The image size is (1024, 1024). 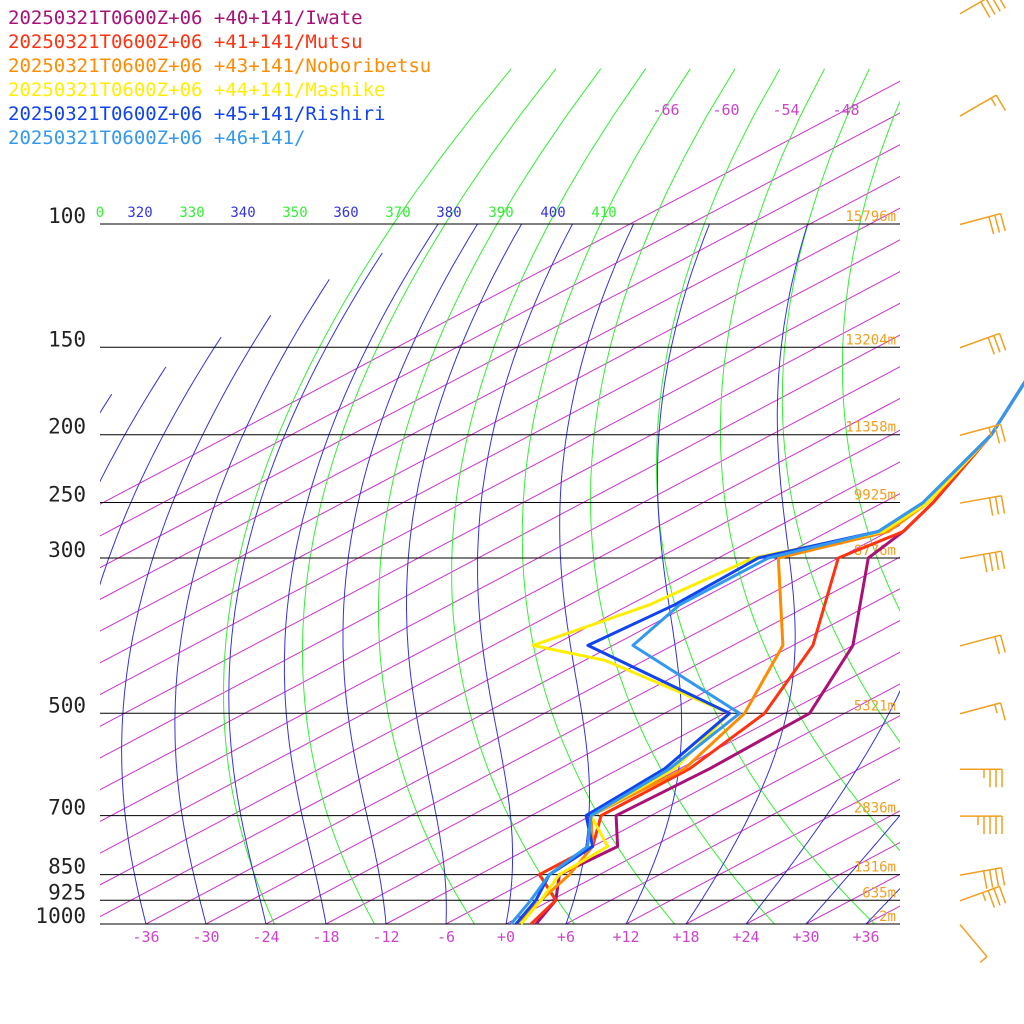 What do you see at coordinates (325, 937) in the screenshot?
I see `x-tick-label: -18` at bounding box center [325, 937].